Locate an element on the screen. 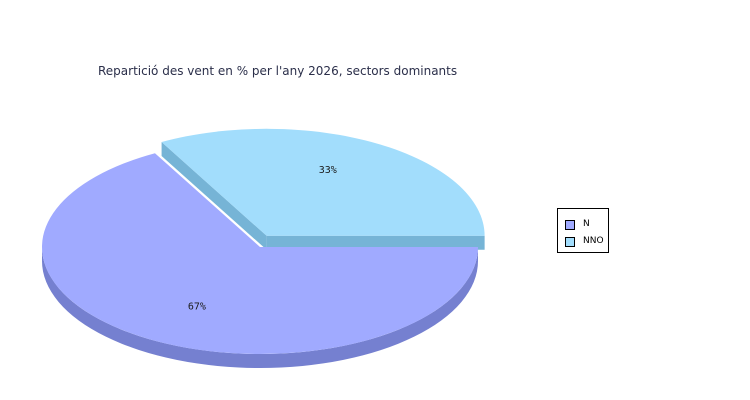 This screenshot has width=750, height=400. legend-label-n: N is located at coordinates (586, 224).